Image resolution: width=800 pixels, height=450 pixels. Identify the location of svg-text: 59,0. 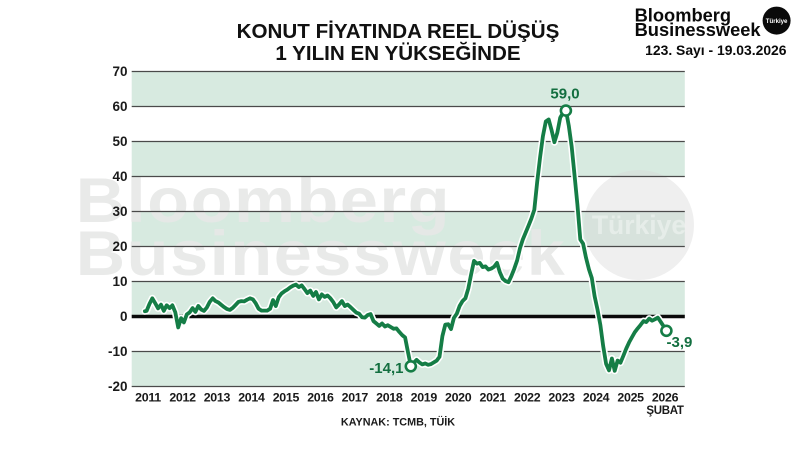
(564, 94).